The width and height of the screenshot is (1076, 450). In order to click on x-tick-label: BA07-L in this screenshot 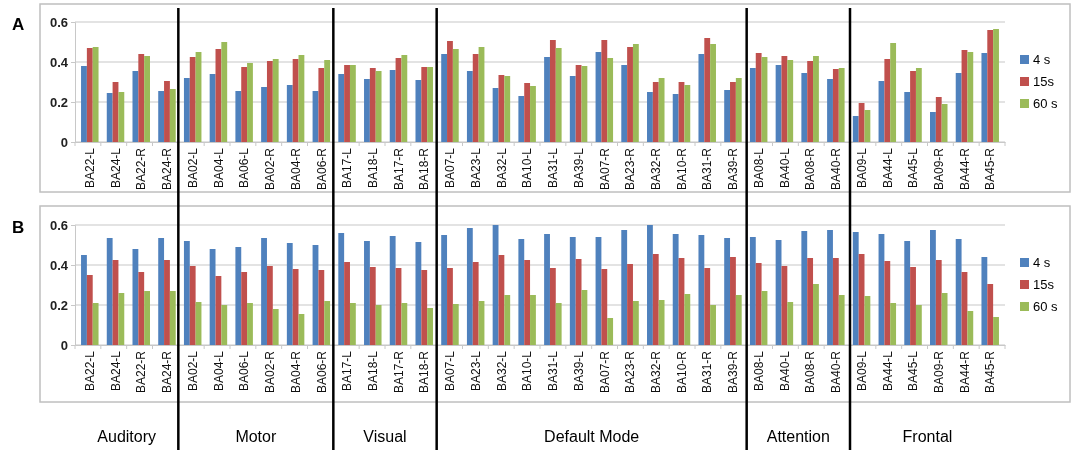, I will do `click(450, 371)`.